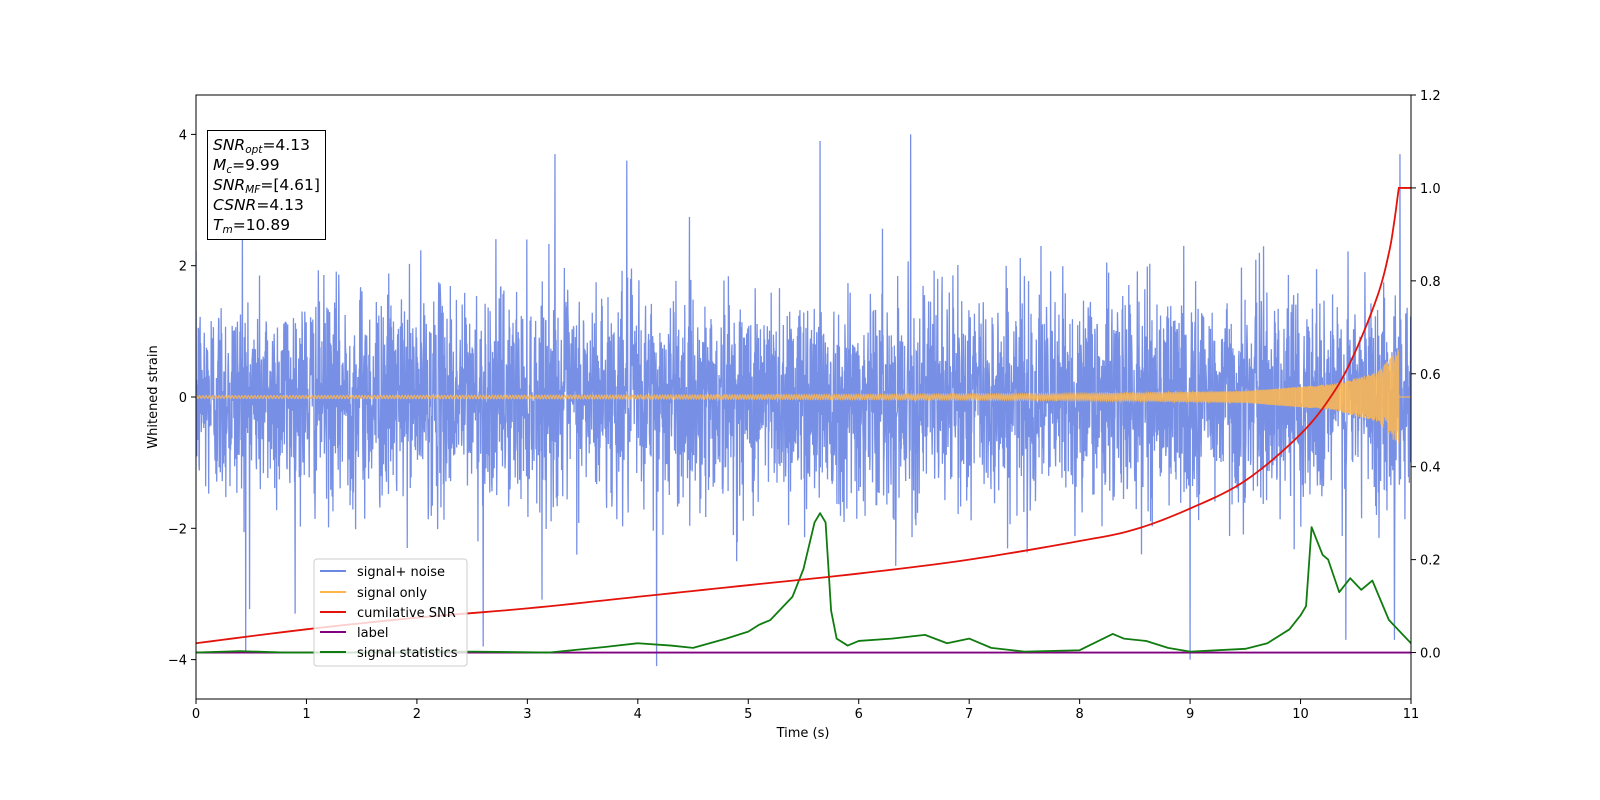 The width and height of the screenshot is (1600, 800). What do you see at coordinates (1300, 714) in the screenshot?
I see `x-tick-label: 10` at bounding box center [1300, 714].